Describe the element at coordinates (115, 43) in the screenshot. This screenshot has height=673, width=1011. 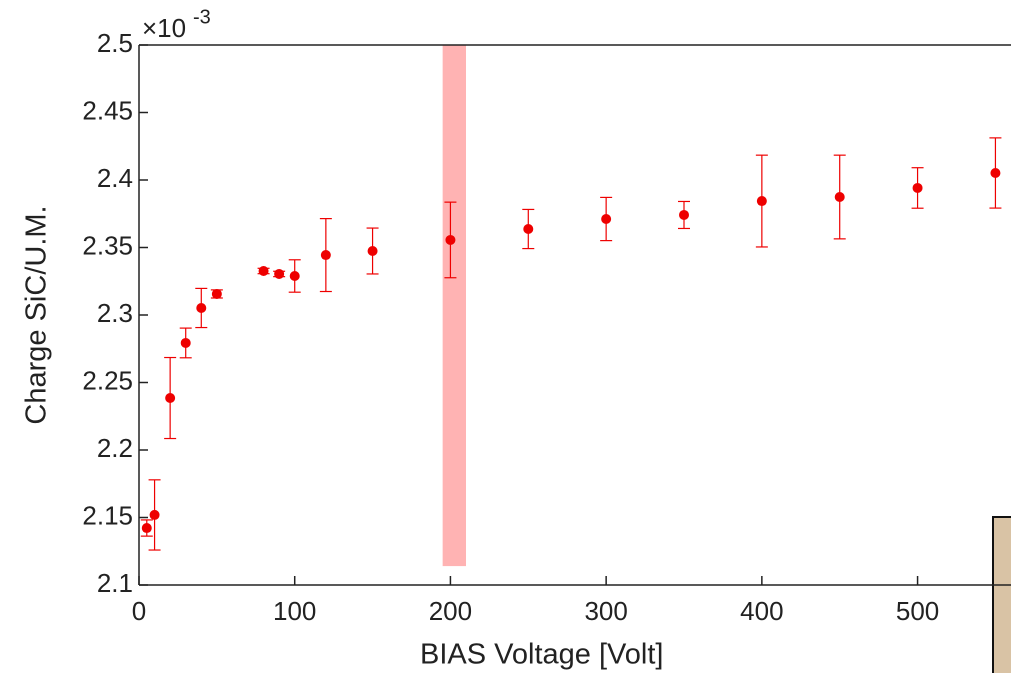
I see `y-tick-label: 2.5` at that location.